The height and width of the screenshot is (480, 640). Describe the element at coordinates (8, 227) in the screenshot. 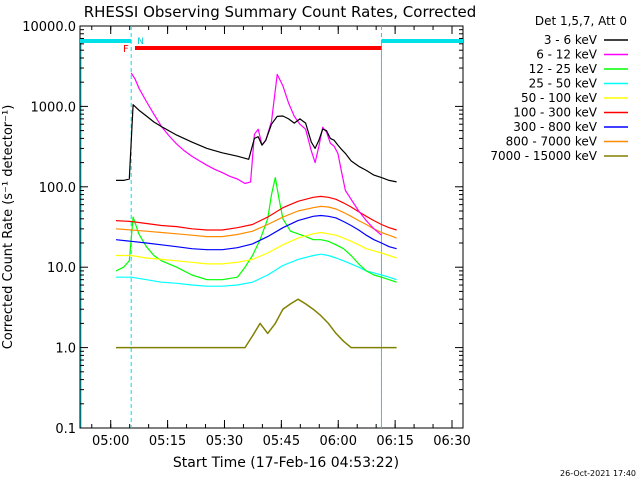

I see `y-axis-label: Corrected Count Rate (s⁻¹ detector⁻¹)` at that location.